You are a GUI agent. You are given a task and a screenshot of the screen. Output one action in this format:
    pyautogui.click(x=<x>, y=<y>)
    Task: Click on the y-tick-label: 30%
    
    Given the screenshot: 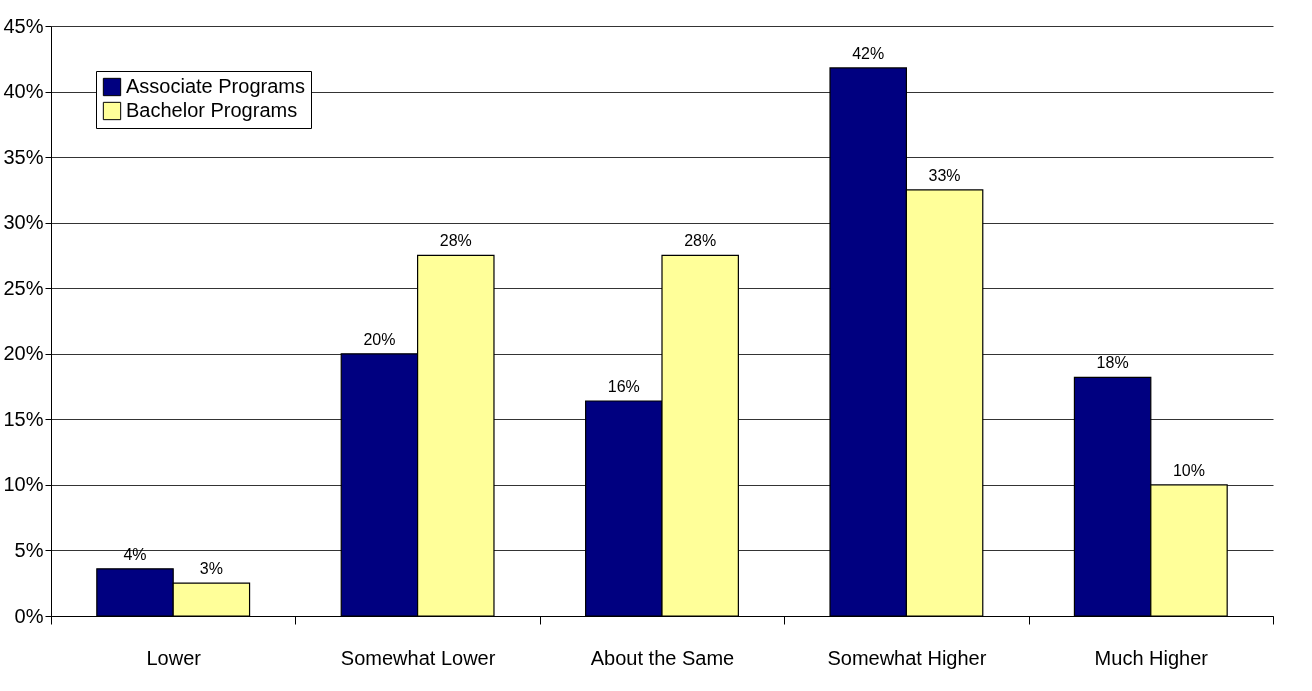 What is the action you would take?
    pyautogui.click(x=23, y=222)
    